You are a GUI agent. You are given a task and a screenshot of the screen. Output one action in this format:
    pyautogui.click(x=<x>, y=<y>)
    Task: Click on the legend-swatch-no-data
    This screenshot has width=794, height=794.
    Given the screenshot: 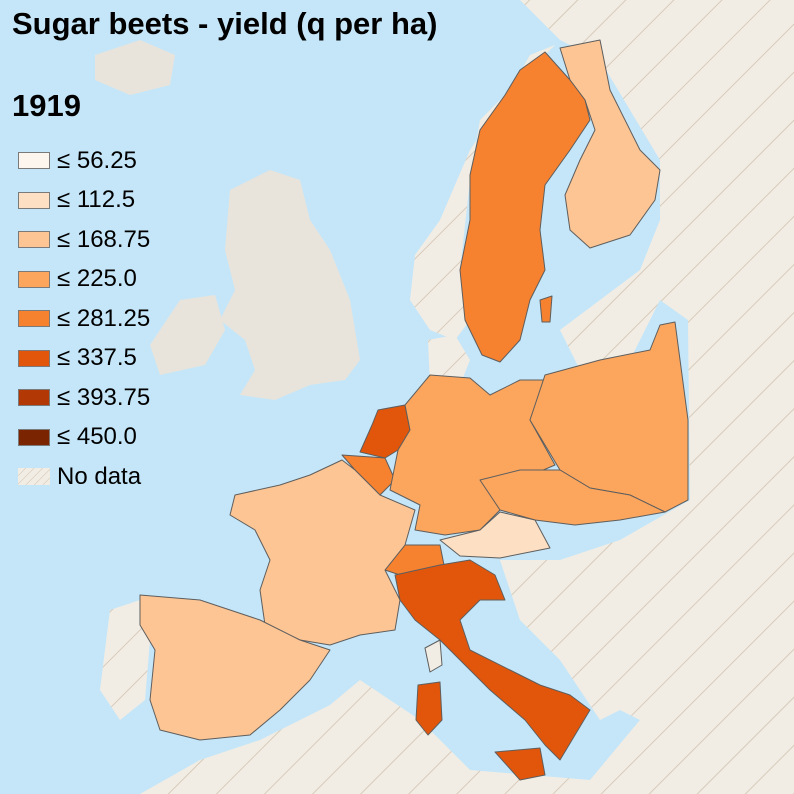 What is the action you would take?
    pyautogui.click(x=34, y=477)
    